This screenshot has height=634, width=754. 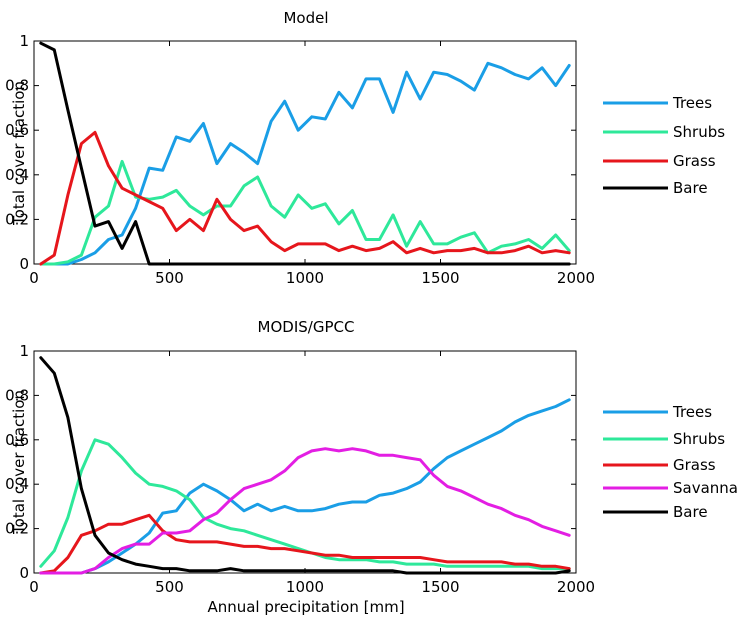 I want to click on legend: Trees Shrubs Grass Savanna Bare, so click(x=670, y=462).